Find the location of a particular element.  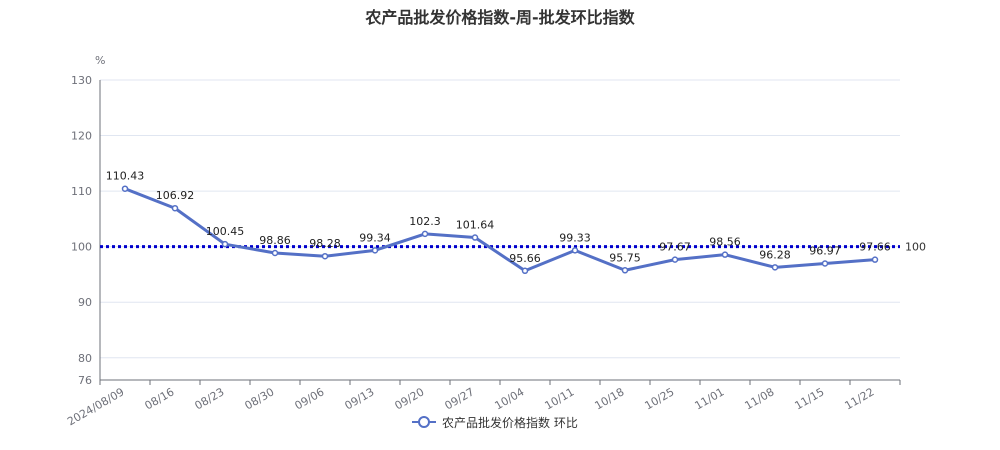

legend-label: 农产品批发价格指数 环比 is located at coordinates (510, 422).